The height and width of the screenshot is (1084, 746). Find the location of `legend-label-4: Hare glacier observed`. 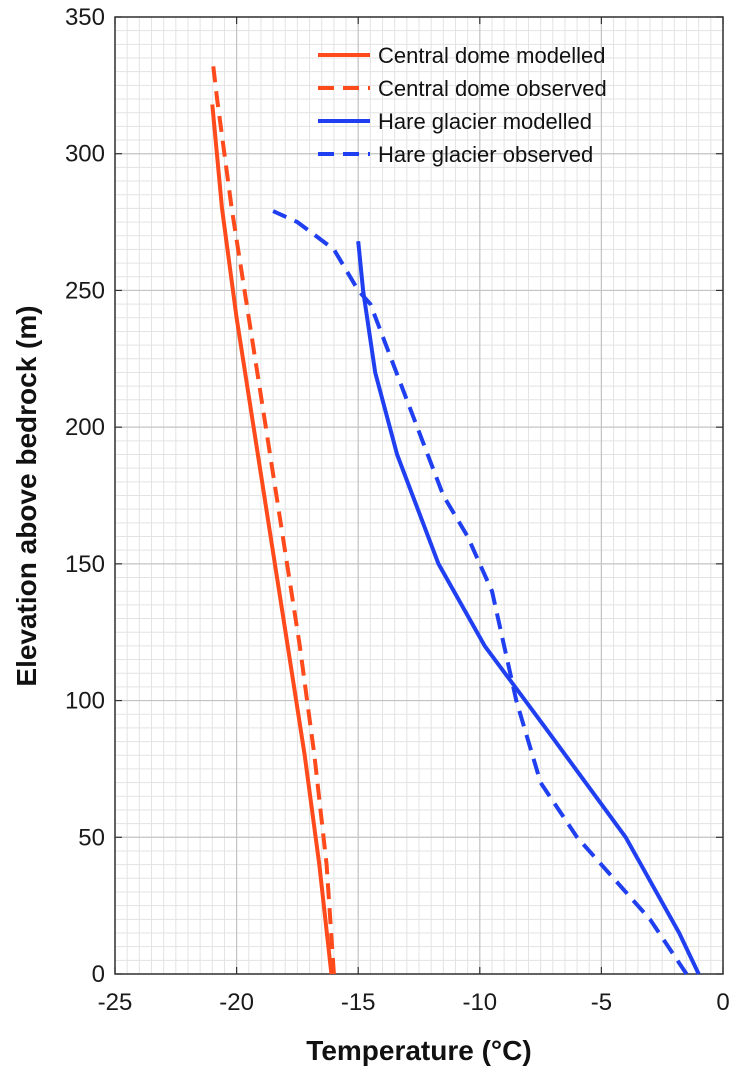

legend-label-4: Hare glacier observed is located at coordinates (485, 154).